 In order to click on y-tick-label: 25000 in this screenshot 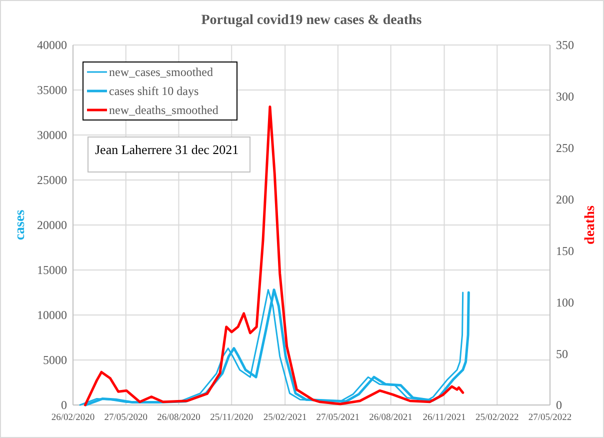, I will do `click(52, 180)`.